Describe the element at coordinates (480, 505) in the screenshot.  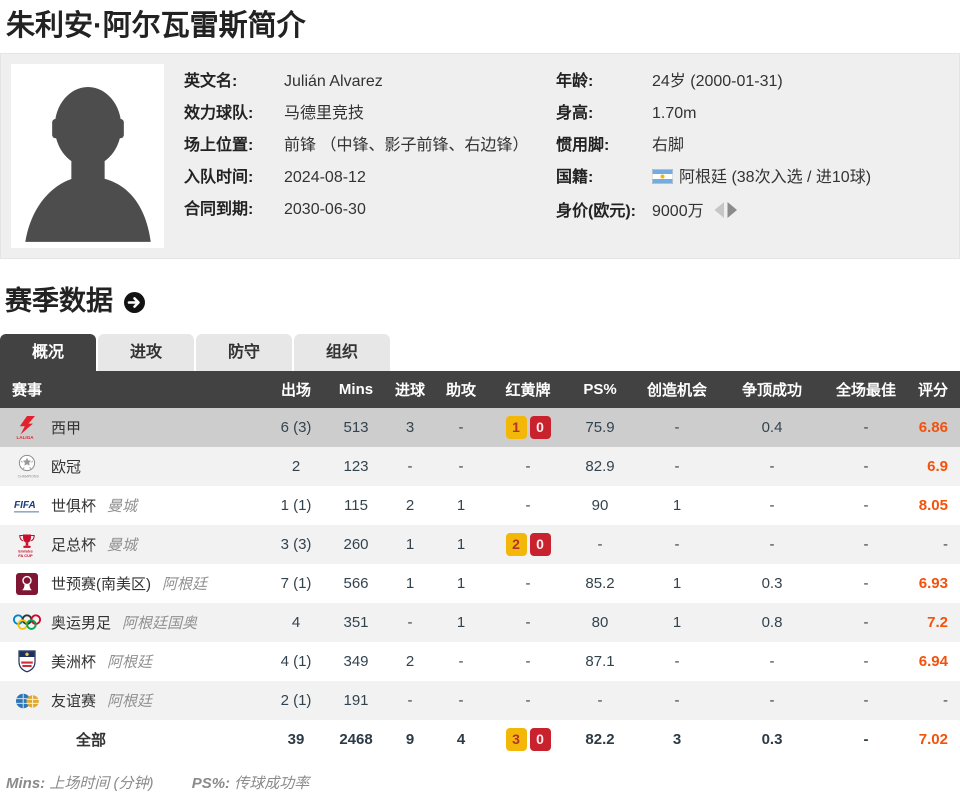
I see `table-row: FIFA 世俱杯 曼城 1 (1) 115 2 1 - 90 1 - - 8.05` at that location.